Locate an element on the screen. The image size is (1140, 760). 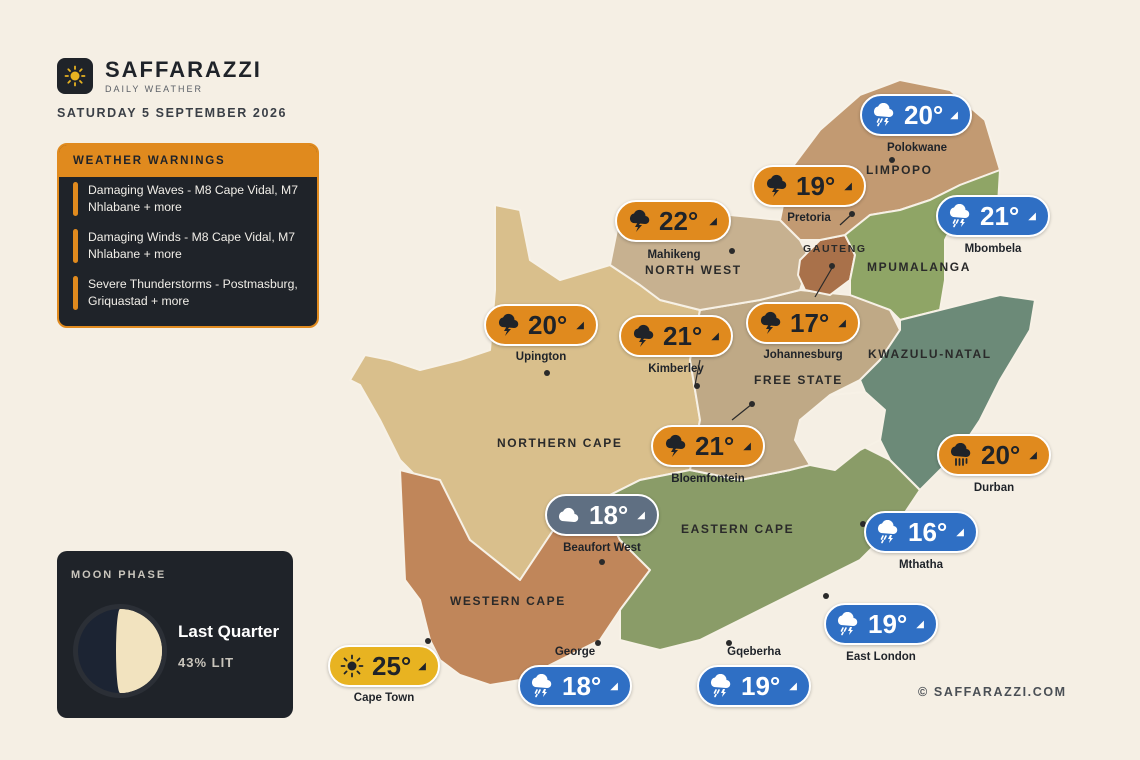
forecast-pill: 25° ◢ is located at coordinates (384, 666).